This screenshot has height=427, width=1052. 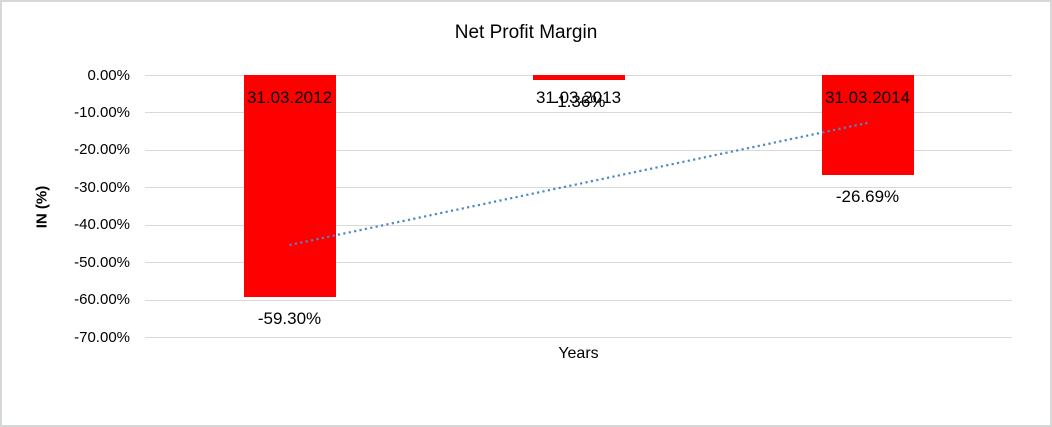 What do you see at coordinates (289, 186) in the screenshot?
I see `bar-31.03.2012` at bounding box center [289, 186].